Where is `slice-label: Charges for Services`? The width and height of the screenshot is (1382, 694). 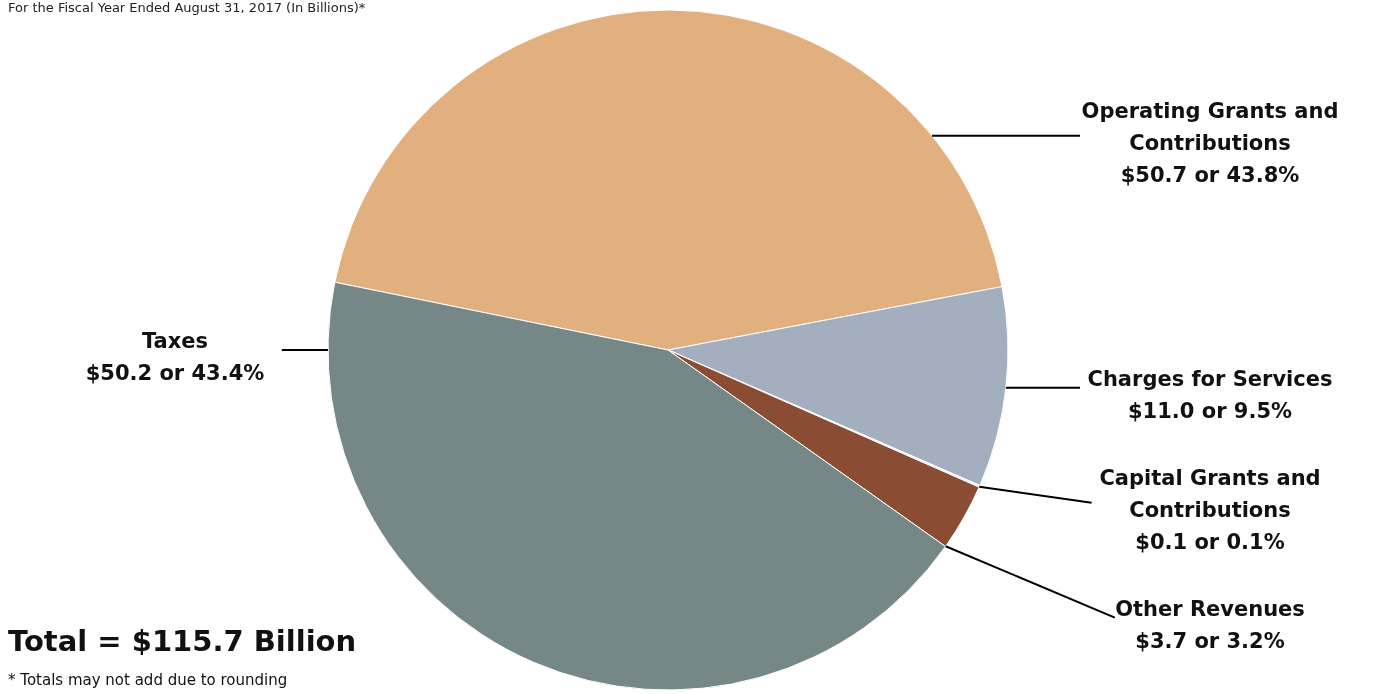 slice-label: Charges for Services is located at coordinates (1210, 378).